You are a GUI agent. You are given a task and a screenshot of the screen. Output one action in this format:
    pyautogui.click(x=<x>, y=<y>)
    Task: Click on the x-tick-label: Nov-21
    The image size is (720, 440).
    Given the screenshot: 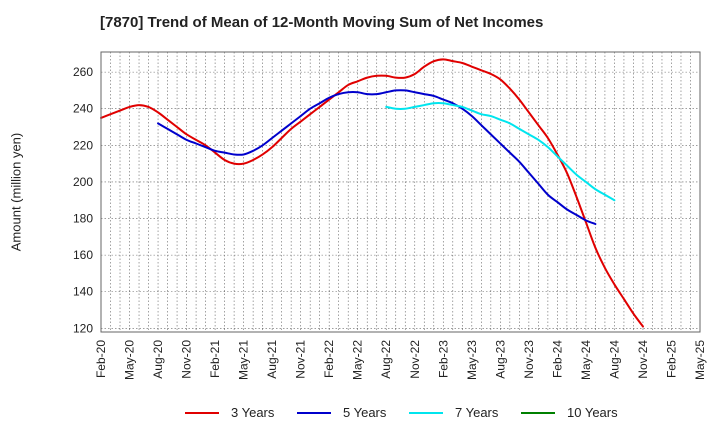 What is the action you would take?
    pyautogui.click(x=301, y=359)
    